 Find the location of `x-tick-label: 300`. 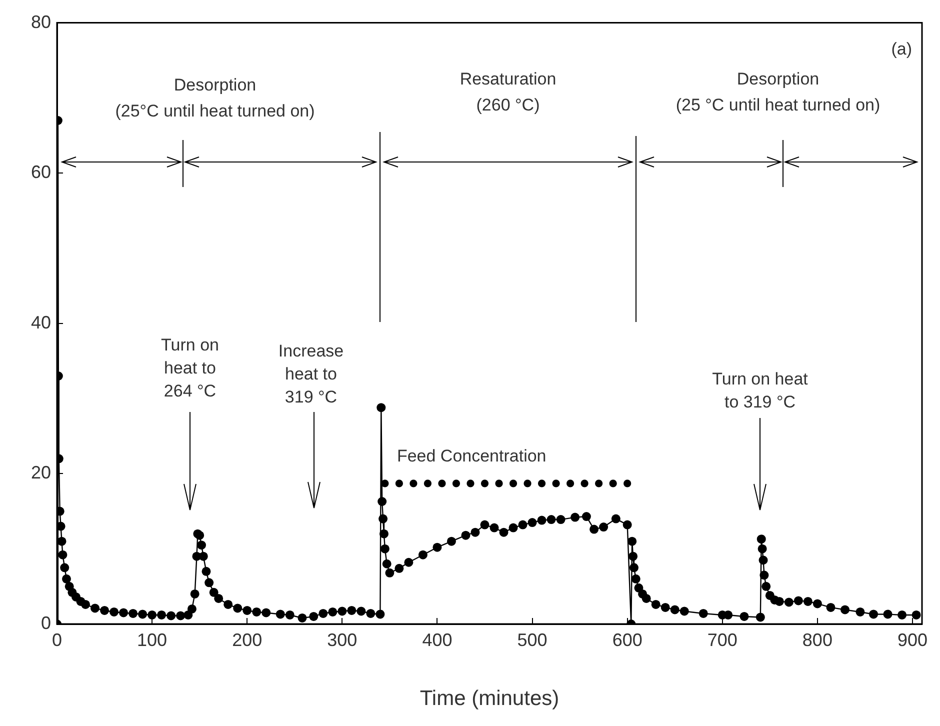

x-tick-label: 300 is located at coordinates (342, 640).